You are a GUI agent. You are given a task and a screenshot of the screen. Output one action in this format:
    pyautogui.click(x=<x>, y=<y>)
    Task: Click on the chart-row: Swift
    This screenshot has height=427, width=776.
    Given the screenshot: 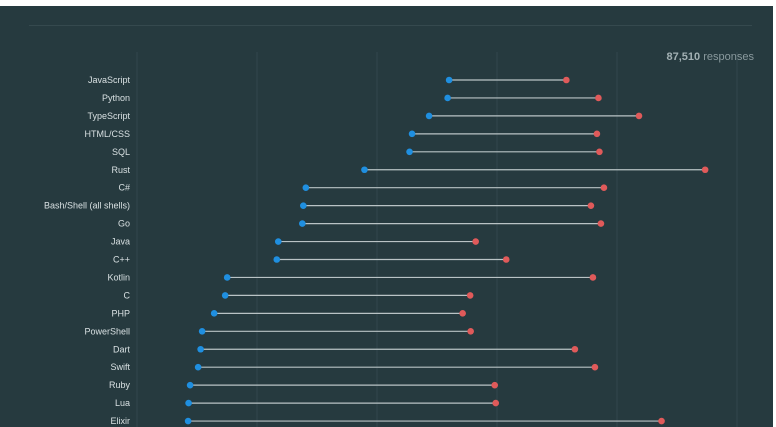 What is the action you would take?
    pyautogui.click(x=354, y=367)
    